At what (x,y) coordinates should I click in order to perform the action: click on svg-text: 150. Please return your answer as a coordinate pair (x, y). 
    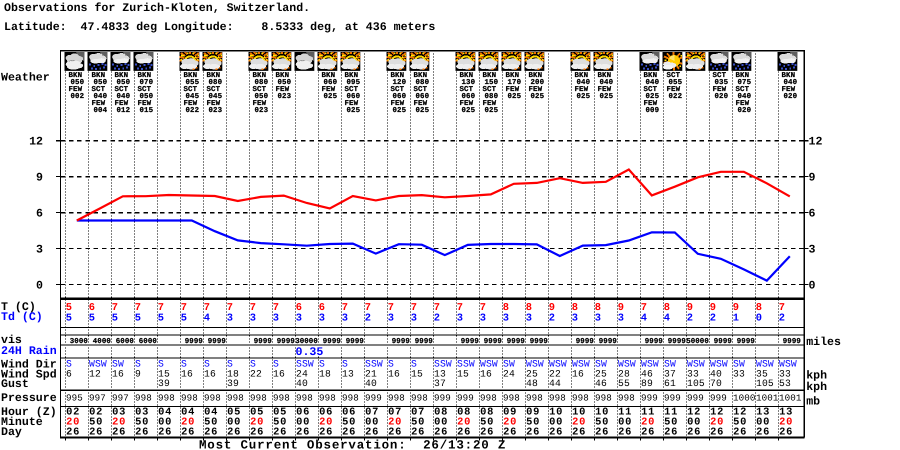
    Looking at the image, I should click on (492, 83).